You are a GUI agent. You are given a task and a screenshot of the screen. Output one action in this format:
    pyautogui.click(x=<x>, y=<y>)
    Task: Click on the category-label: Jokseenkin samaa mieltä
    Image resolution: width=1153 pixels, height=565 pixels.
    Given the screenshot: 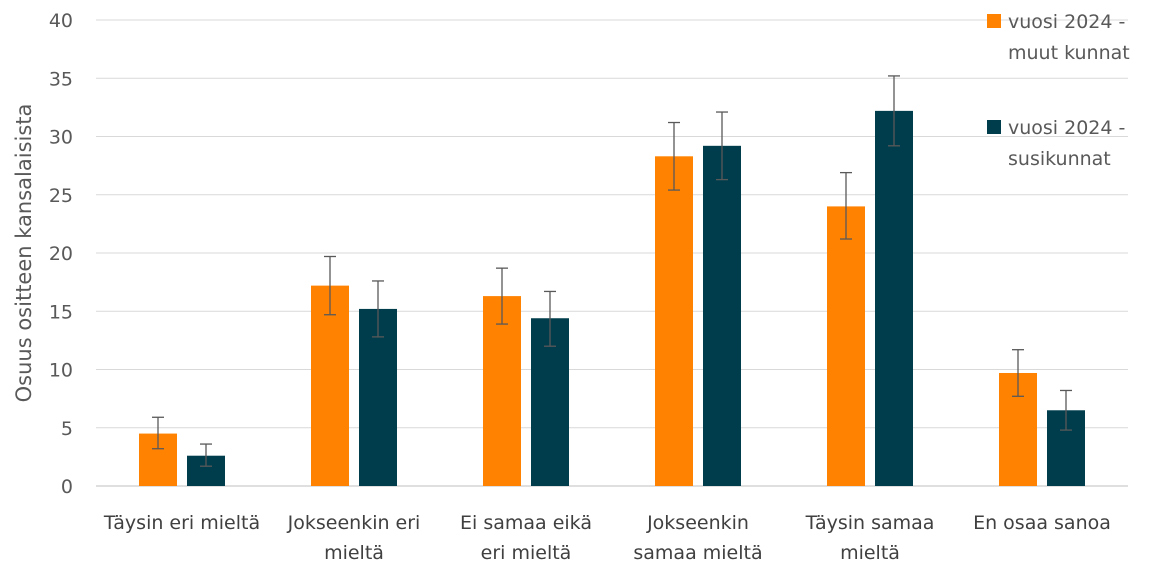 What is the action you would take?
    pyautogui.click(x=697, y=538)
    